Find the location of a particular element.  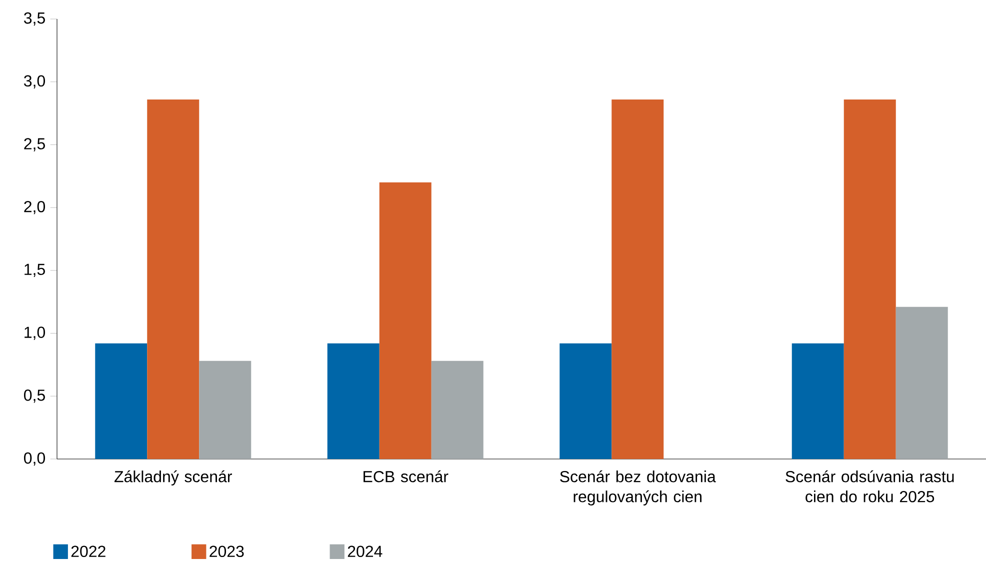

x-tick-label: ECB scenár is located at coordinates (406, 476).